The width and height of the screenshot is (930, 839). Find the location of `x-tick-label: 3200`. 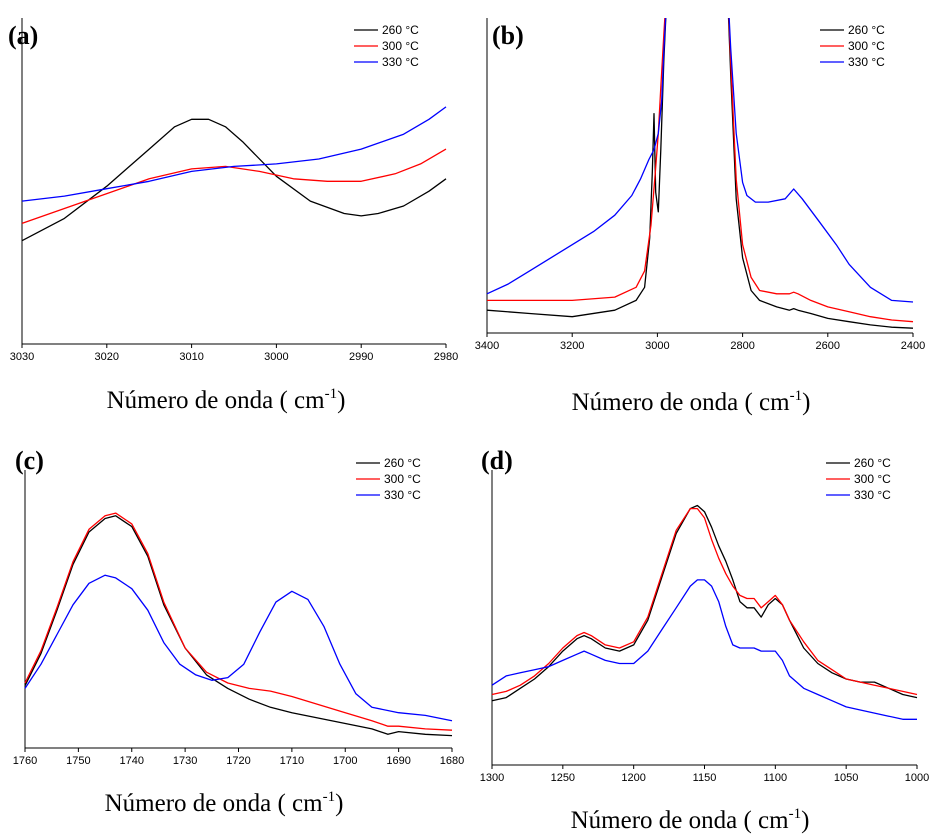

x-tick-label: 3200 is located at coordinates (572, 346).